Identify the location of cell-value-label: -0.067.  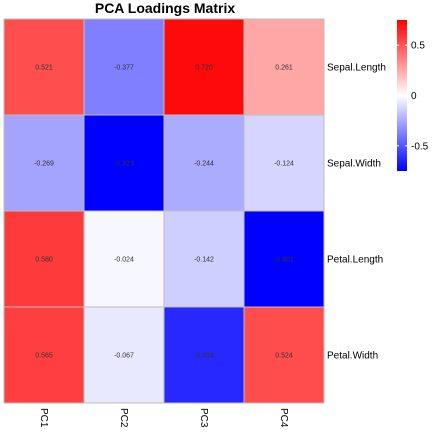
(124, 356).